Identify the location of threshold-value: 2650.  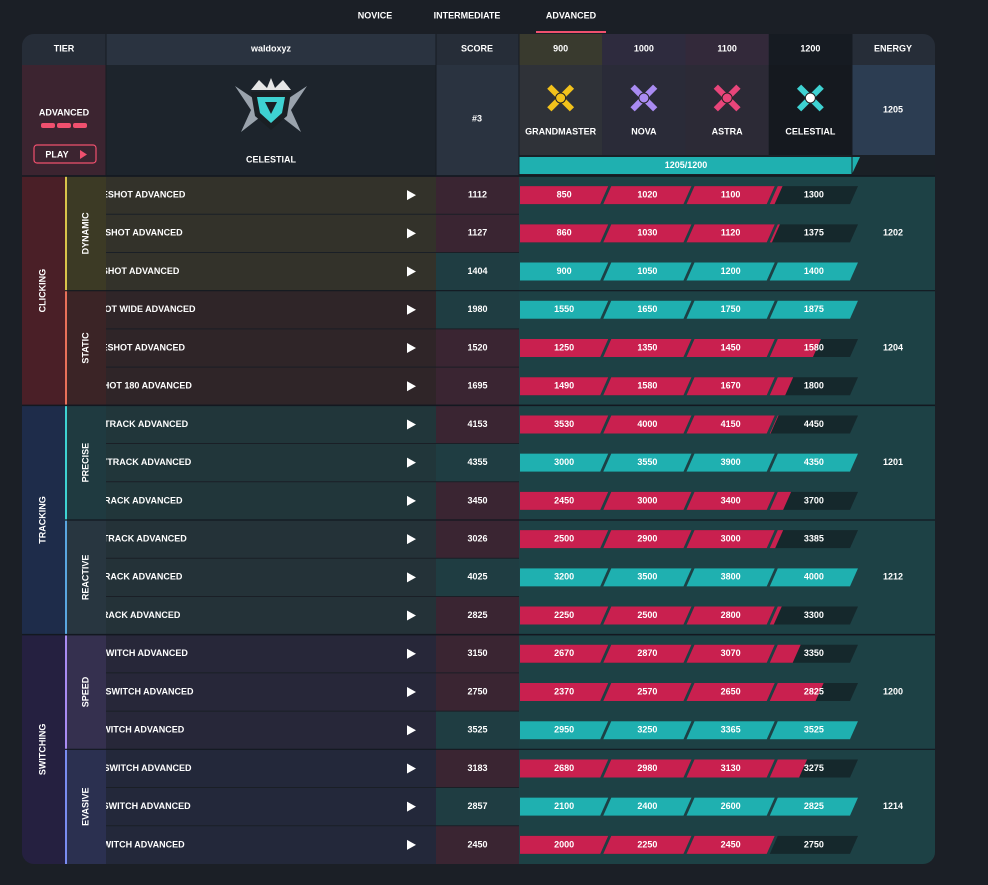
(731, 691).